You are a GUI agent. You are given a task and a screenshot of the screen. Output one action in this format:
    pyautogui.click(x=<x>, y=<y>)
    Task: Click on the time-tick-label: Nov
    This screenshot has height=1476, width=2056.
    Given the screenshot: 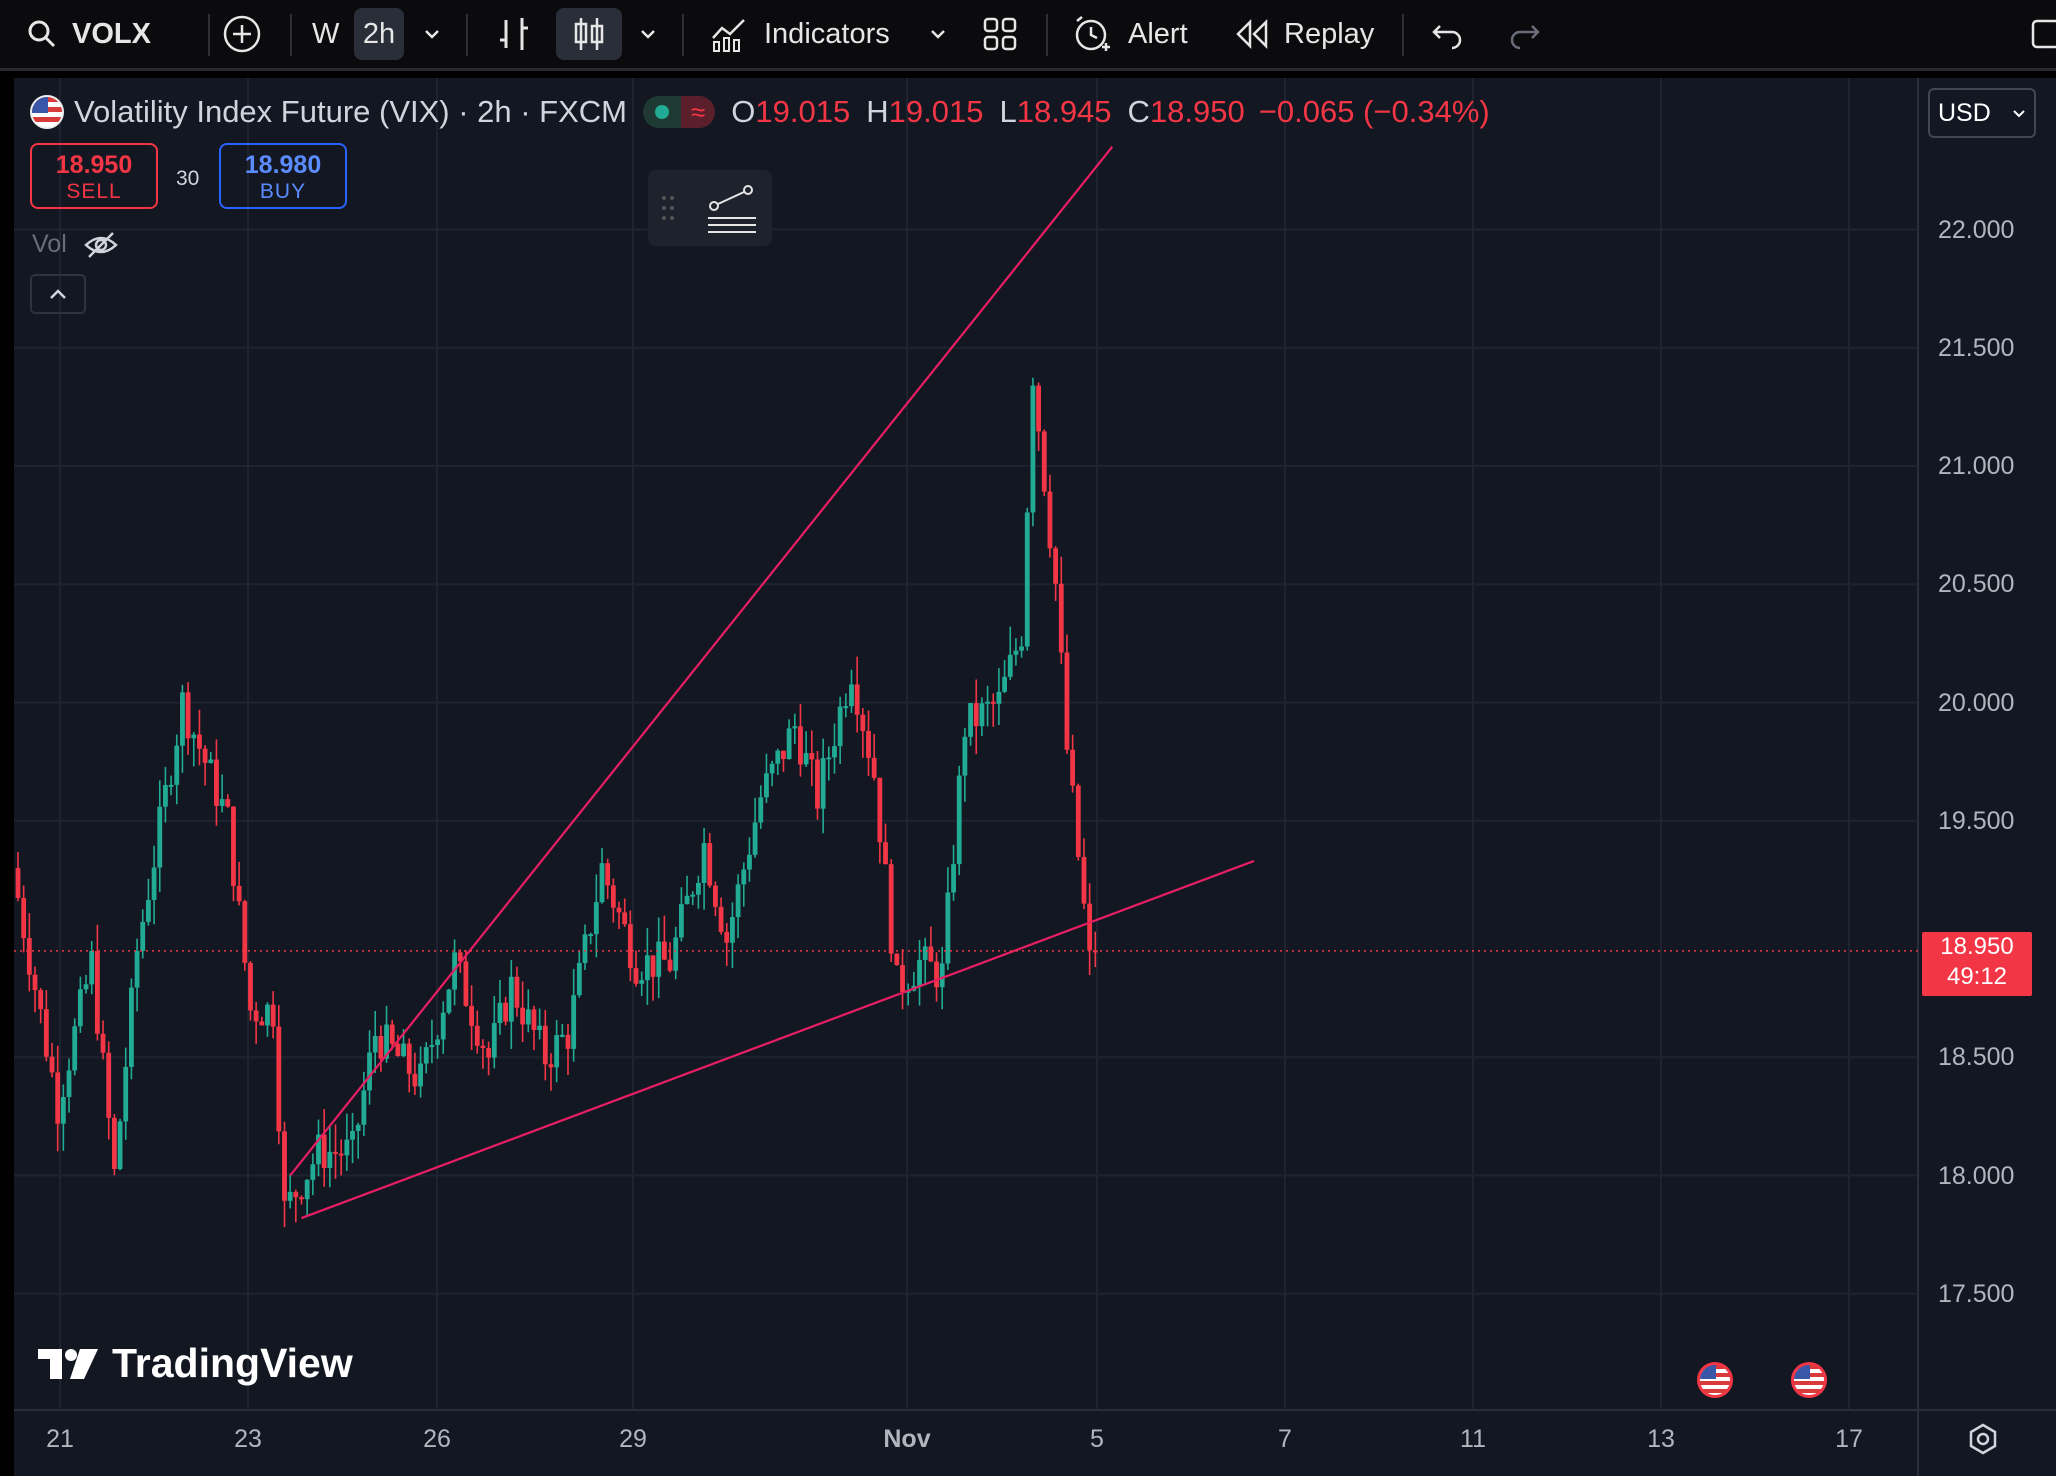 What is the action you would take?
    pyautogui.click(x=907, y=1439)
    